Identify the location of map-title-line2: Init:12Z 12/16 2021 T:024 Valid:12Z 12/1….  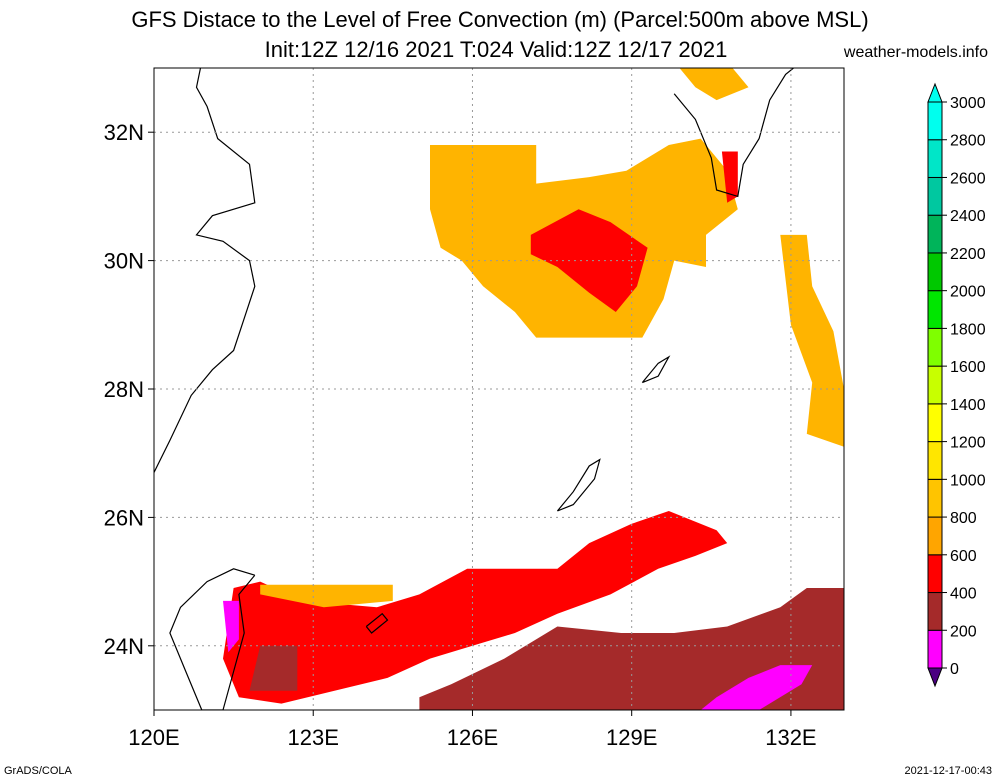
(496, 49).